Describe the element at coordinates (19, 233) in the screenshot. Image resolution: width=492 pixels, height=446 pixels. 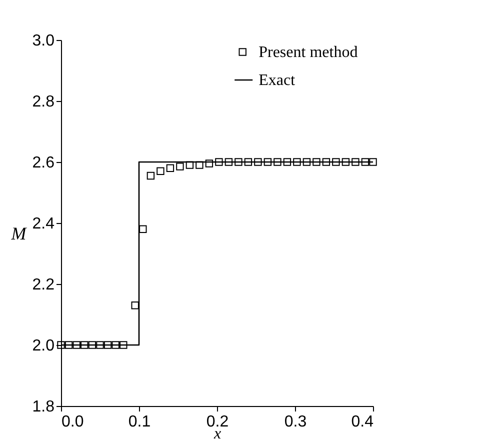
I see `y-axis-title: M` at that location.